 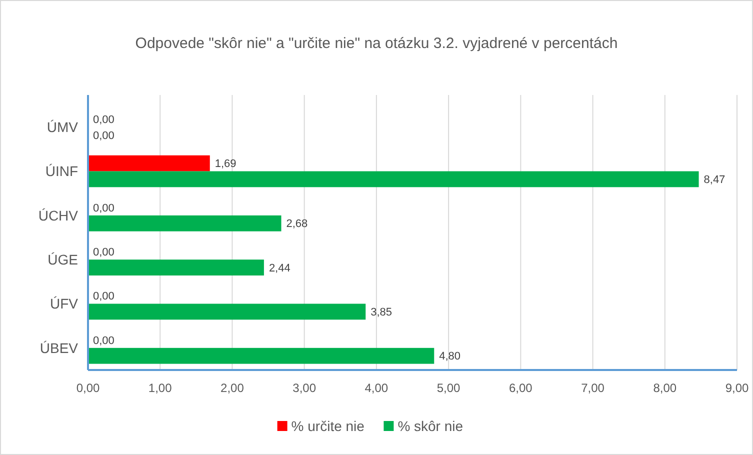 What do you see at coordinates (431, 426) in the screenshot?
I see `legend-label: % skôr nie` at bounding box center [431, 426].